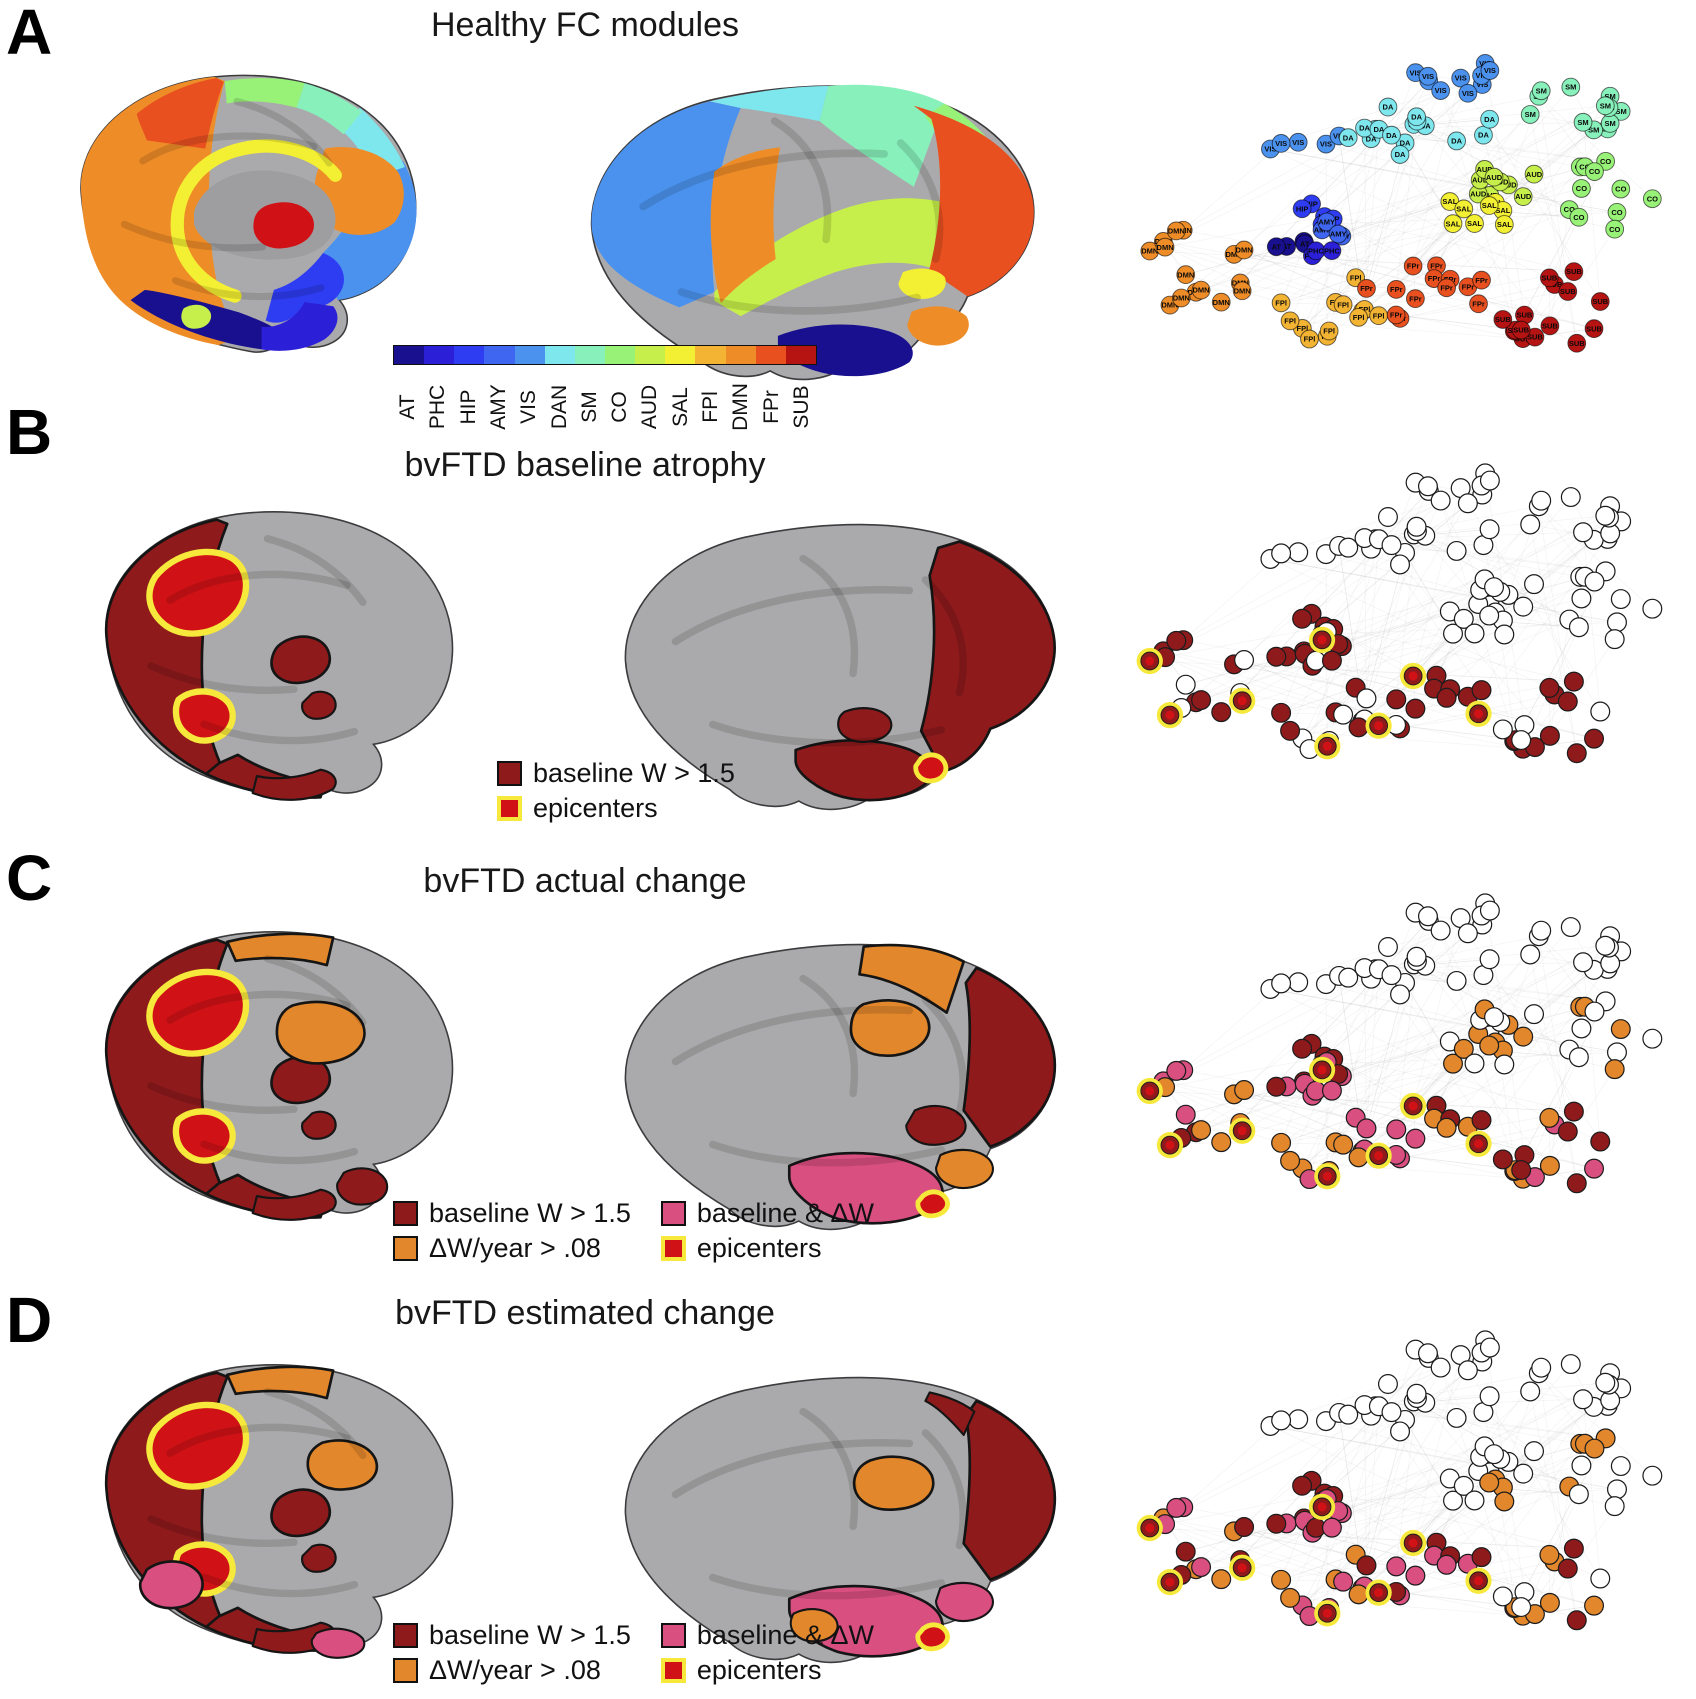  I want to click on graph-node-label: VIS, so click(1298, 142).